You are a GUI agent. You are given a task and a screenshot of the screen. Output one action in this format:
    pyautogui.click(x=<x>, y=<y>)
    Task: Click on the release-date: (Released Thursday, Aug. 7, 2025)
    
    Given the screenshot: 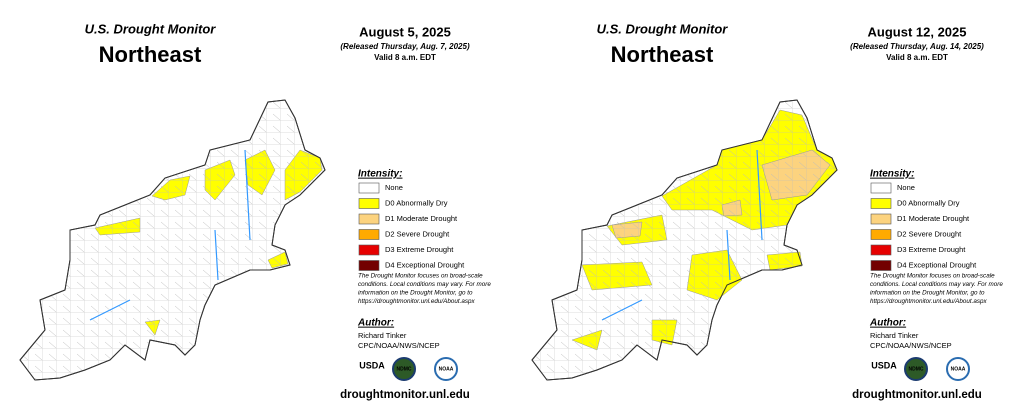 What is the action you would take?
    pyautogui.click(x=405, y=46)
    